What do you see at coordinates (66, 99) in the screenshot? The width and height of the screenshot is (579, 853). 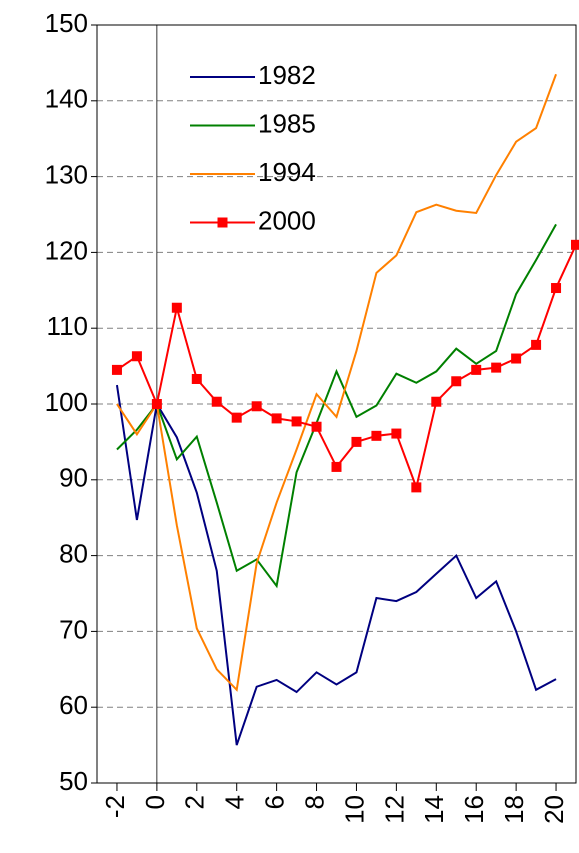 I see `y-tick-label: 140` at bounding box center [66, 99].